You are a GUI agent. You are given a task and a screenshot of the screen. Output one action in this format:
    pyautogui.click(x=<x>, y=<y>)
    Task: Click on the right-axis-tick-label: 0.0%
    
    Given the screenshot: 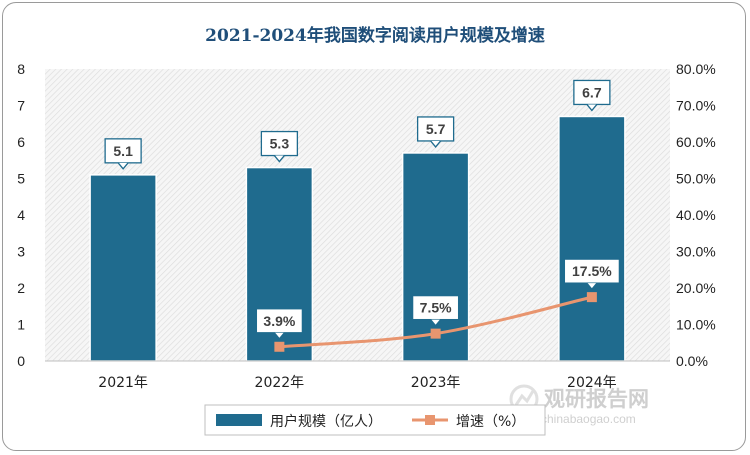 What is the action you would take?
    pyautogui.click(x=692, y=361)
    